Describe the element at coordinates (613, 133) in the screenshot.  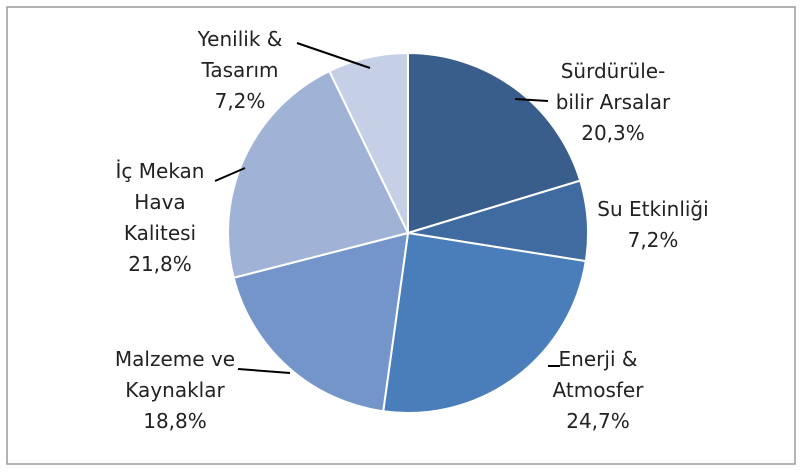
I see `value-label: 20,3%` at that location.